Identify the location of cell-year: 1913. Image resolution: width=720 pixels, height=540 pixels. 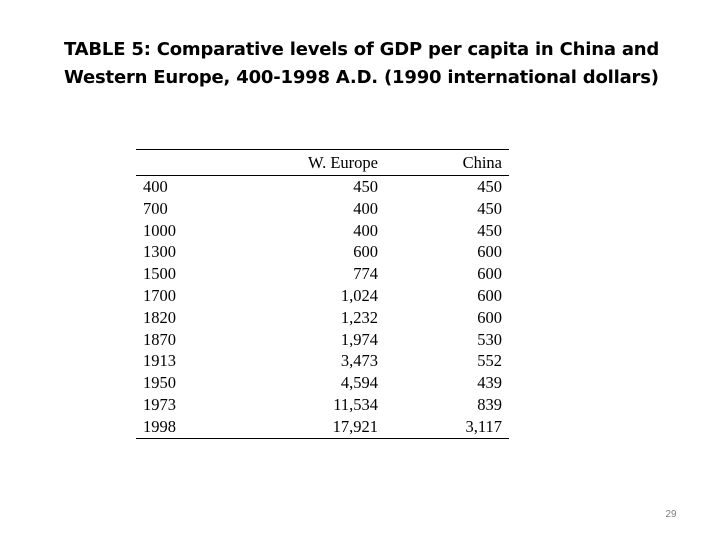
(159, 361).